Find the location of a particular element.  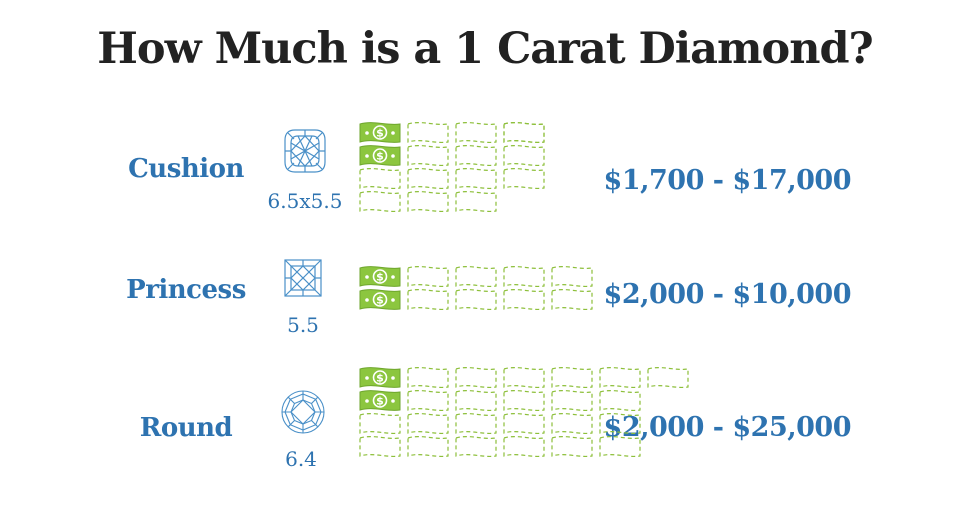

money-bill-filled-cushion-0: $ is located at coordinates (380, 132).